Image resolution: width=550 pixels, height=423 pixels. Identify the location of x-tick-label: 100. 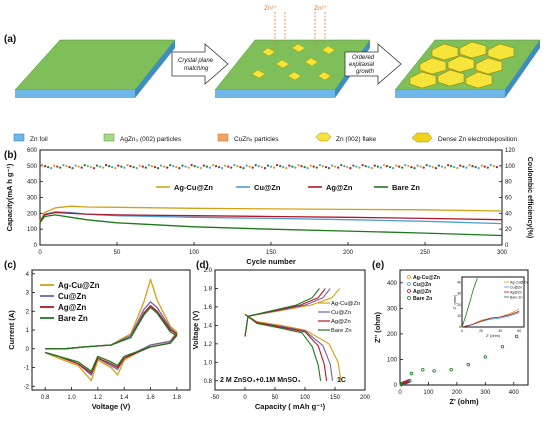
(194, 253).